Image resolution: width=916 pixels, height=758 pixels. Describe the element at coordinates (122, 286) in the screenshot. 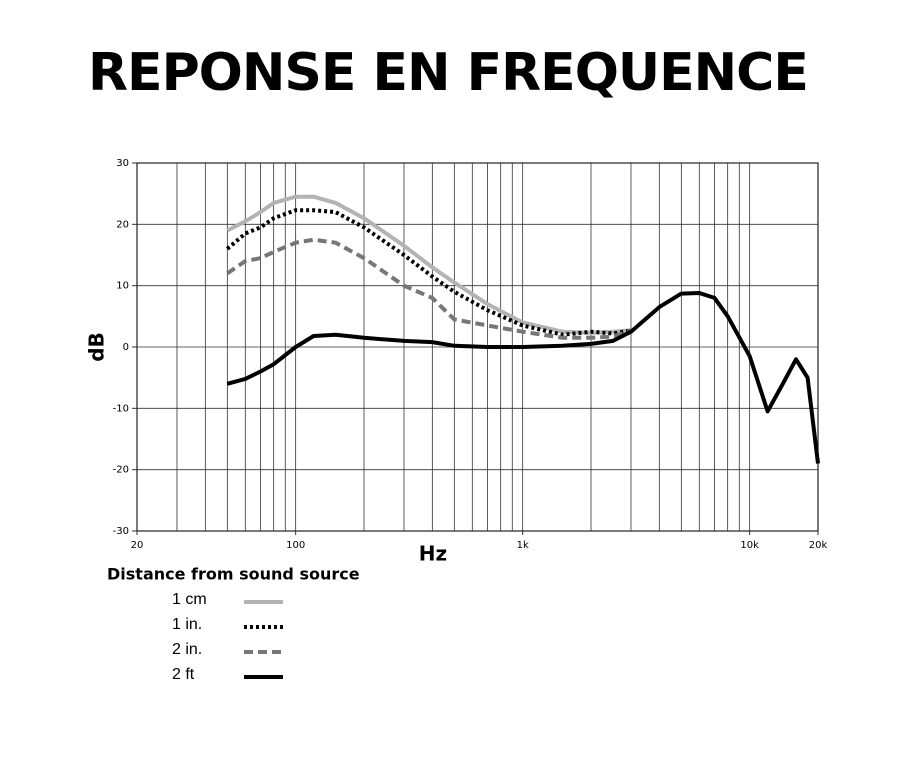

I see `y-tick-label: 10` at that location.